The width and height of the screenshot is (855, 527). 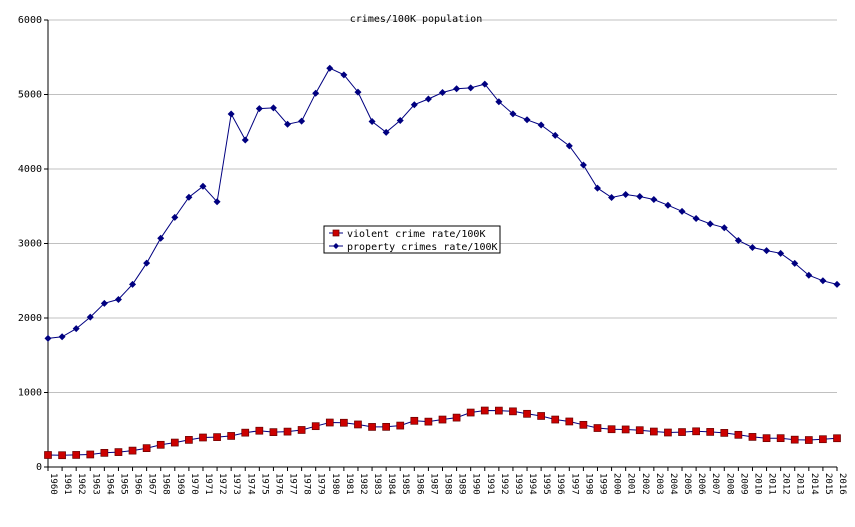 What do you see at coordinates (842, 484) in the screenshot?
I see `x-tick-label: 2016` at bounding box center [842, 484].